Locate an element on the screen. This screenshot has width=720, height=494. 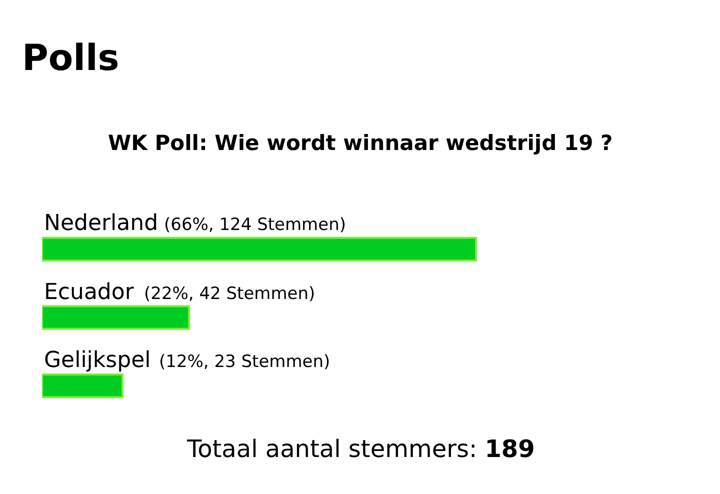
text: Totaal aantal stemmers: 189 is located at coordinates (360, 449).